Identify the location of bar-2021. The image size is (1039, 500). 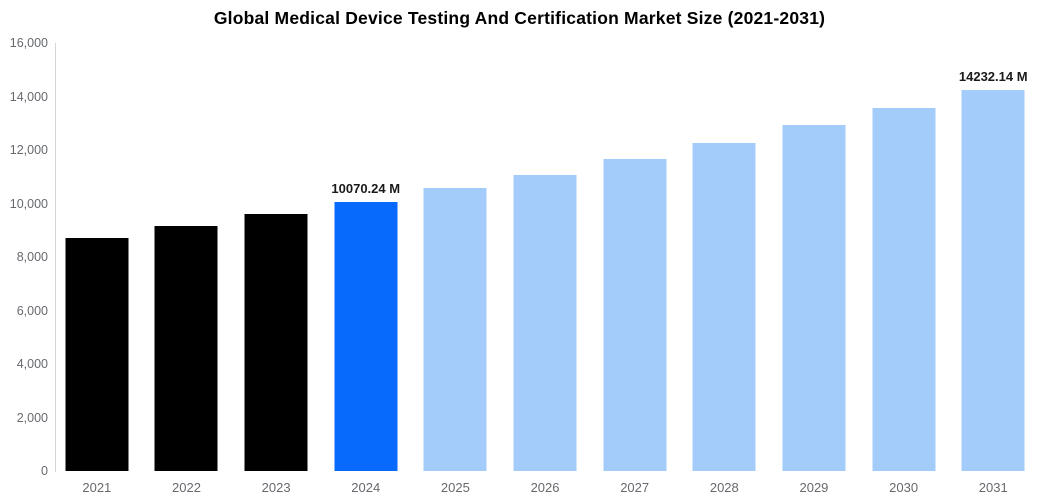
(97, 354).